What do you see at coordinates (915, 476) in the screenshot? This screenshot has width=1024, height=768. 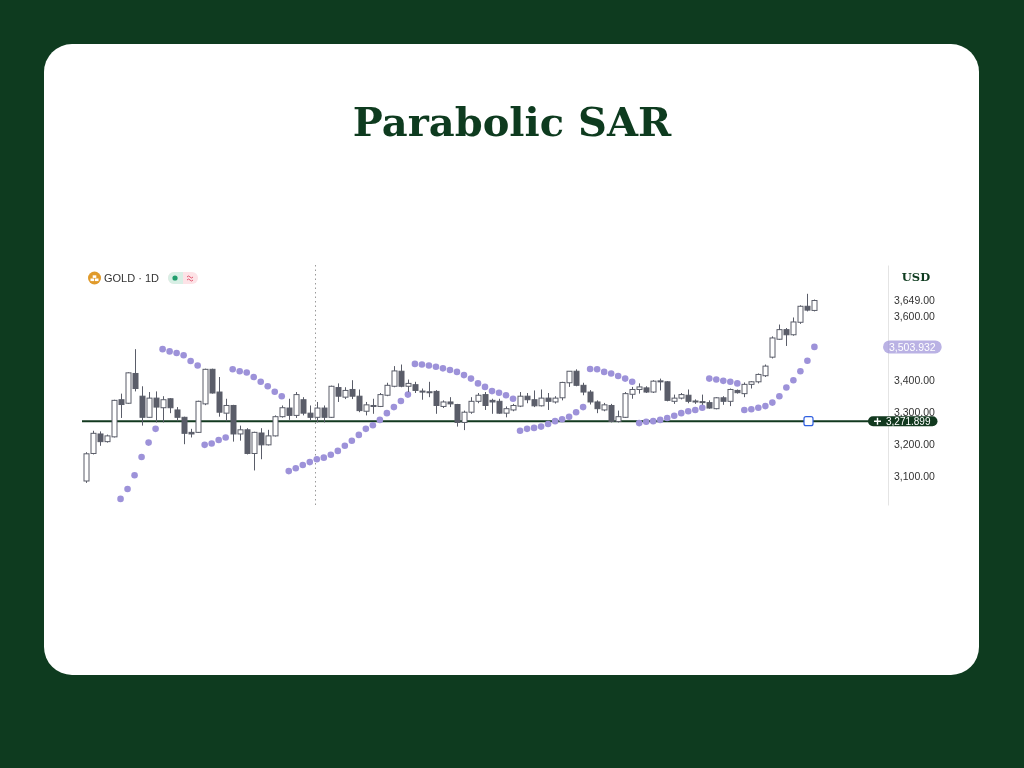 I see `y-tick-label: 3,100.00` at bounding box center [915, 476].